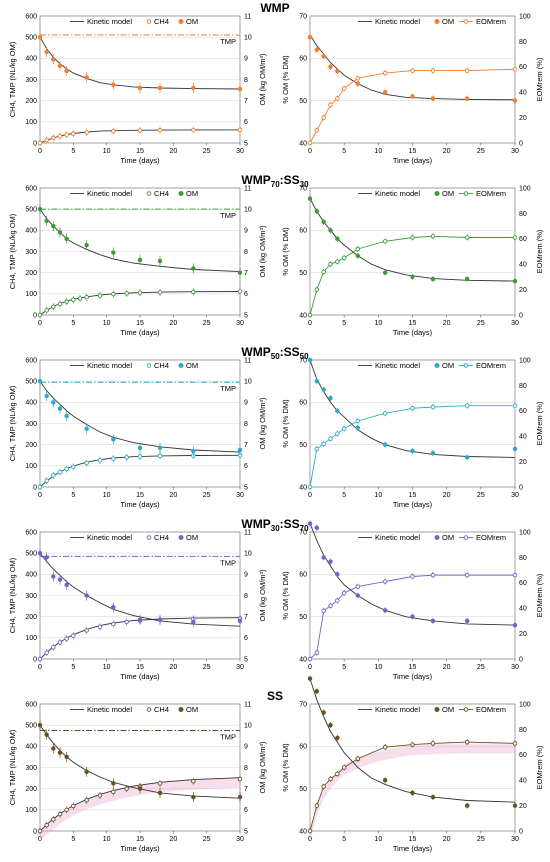  I want to click on ch4-model-line, so click(140, 471).